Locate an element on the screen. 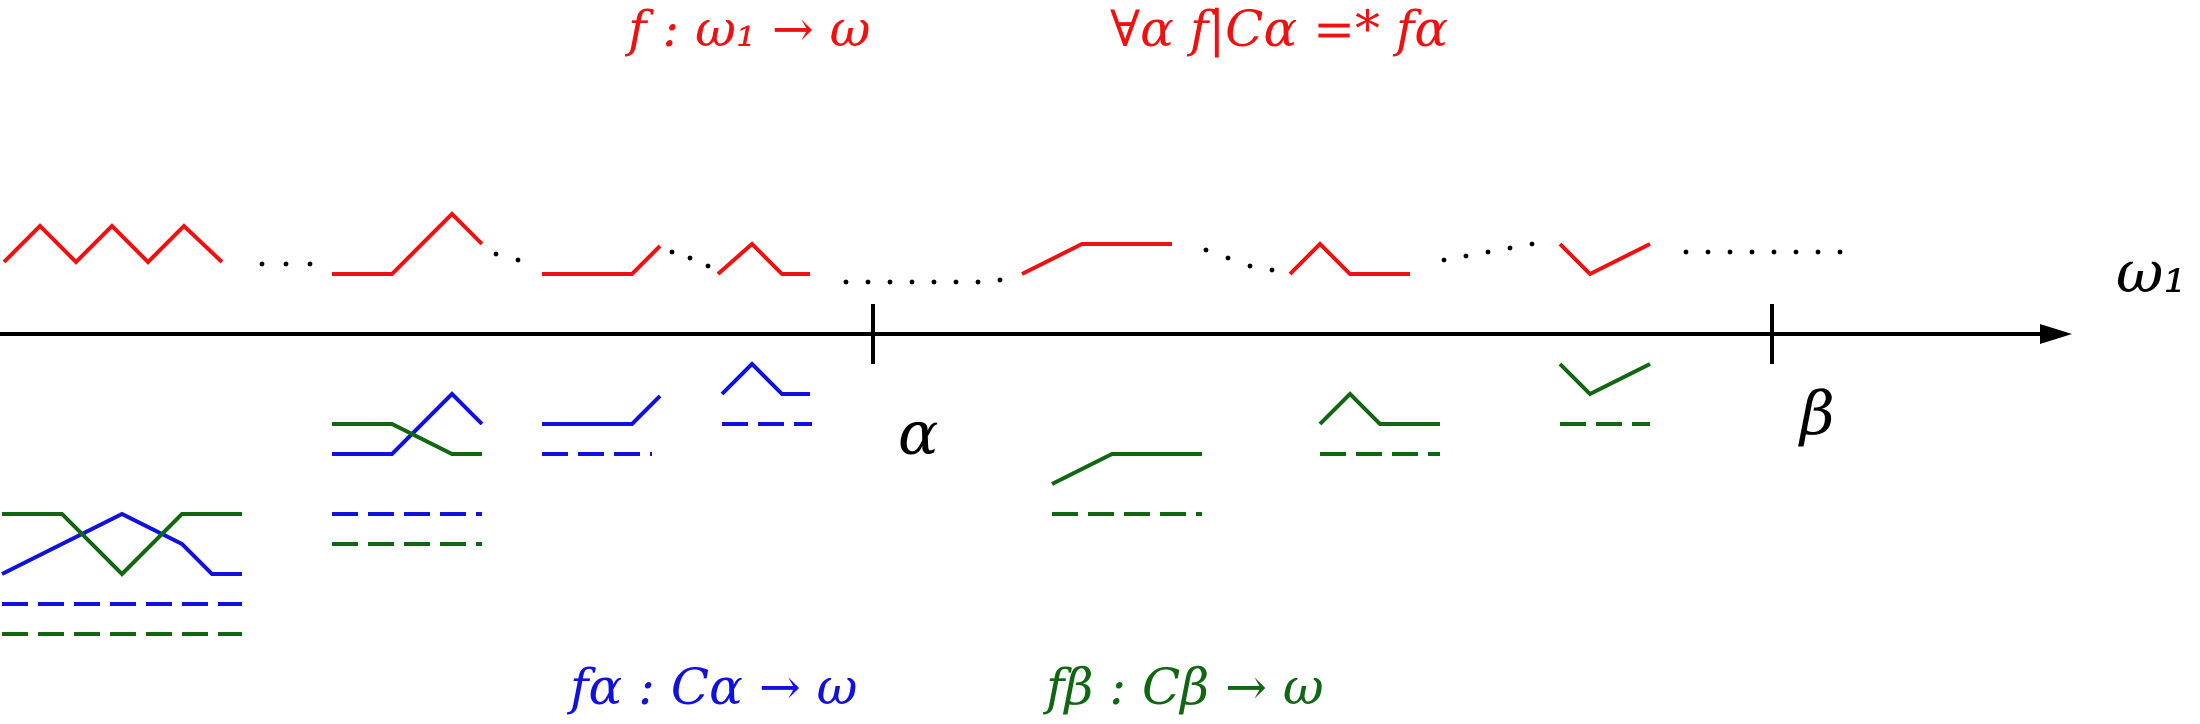  function-f-segments is located at coordinates (826, 244).